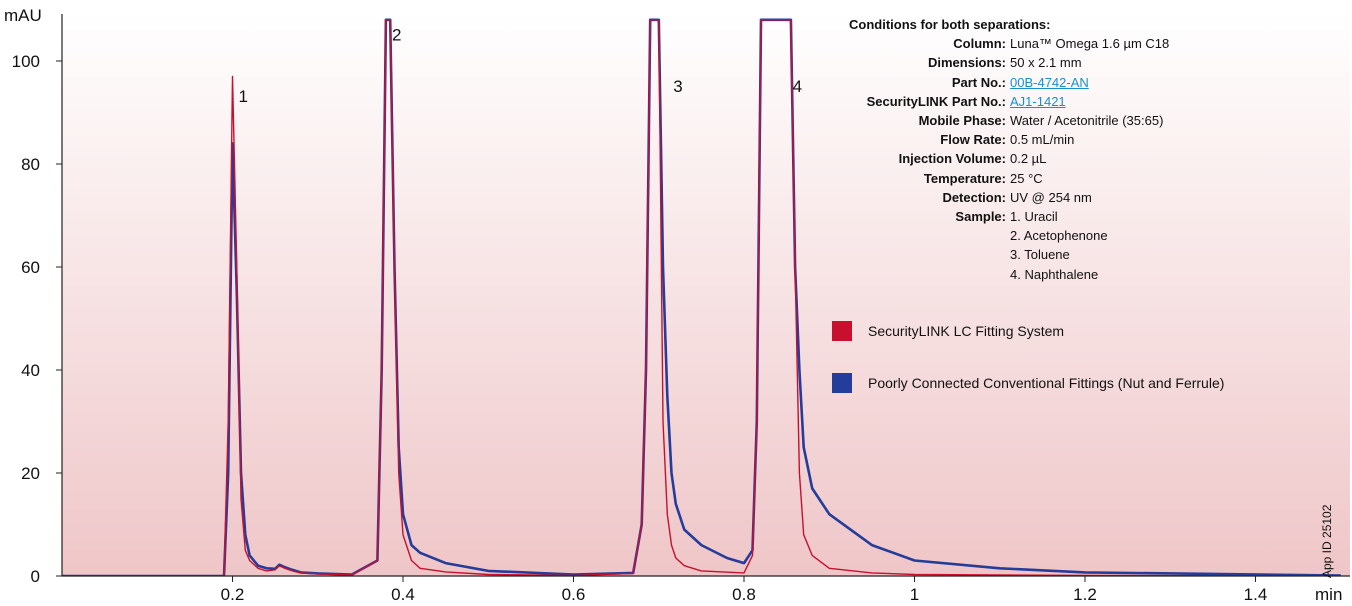  Describe the element at coordinates (30, 164) in the screenshot. I see `y-tick-label: 80` at that location.